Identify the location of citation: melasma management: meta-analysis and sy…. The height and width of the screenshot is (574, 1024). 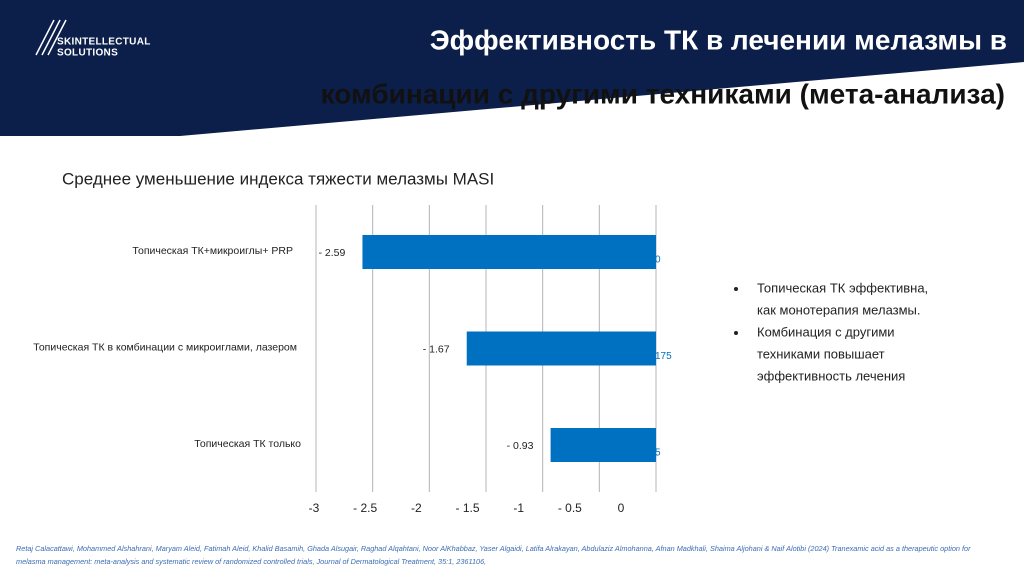
(251, 561).